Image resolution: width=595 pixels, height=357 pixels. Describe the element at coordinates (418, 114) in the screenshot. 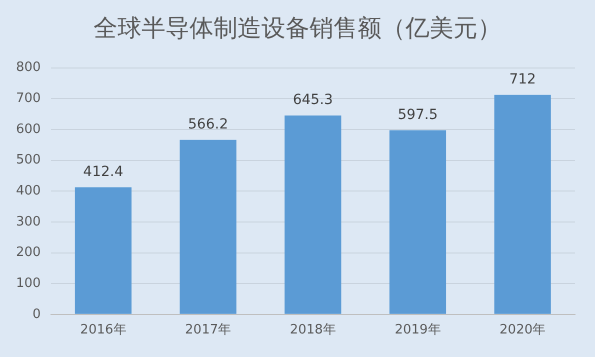

I see `data-label: 597.5` at that location.